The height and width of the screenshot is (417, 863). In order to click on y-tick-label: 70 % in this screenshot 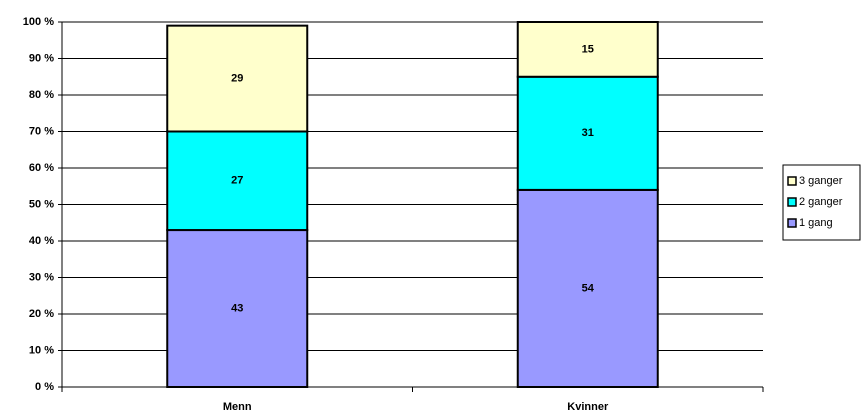, I will do `click(41, 131)`.